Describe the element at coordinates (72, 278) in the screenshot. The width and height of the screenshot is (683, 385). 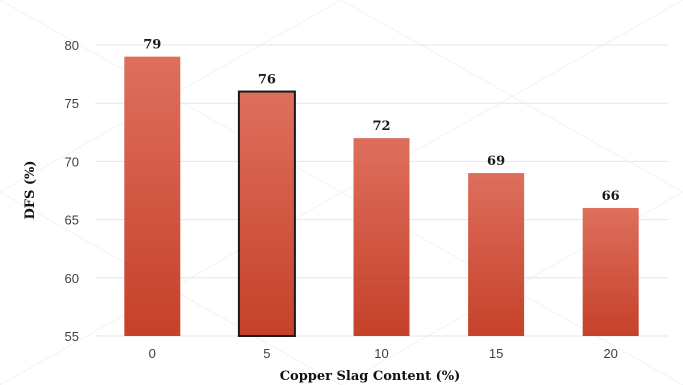
I see `y-tick-label: 60` at that location.